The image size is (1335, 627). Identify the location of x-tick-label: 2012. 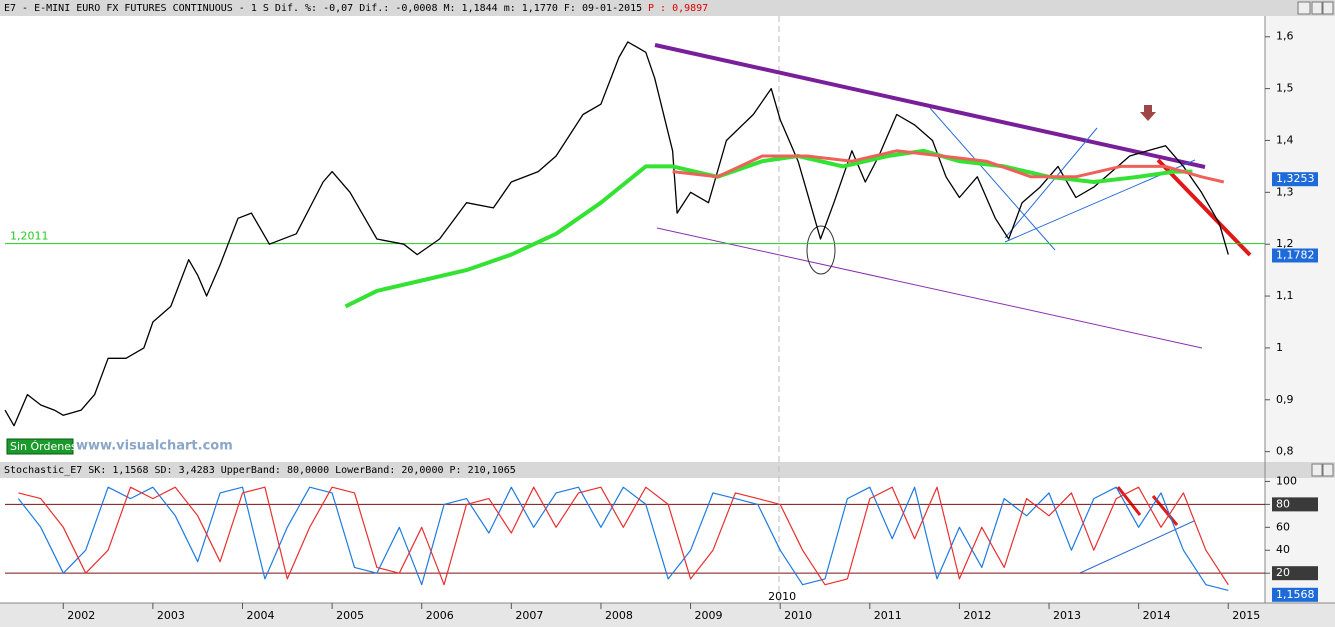
(977, 615).